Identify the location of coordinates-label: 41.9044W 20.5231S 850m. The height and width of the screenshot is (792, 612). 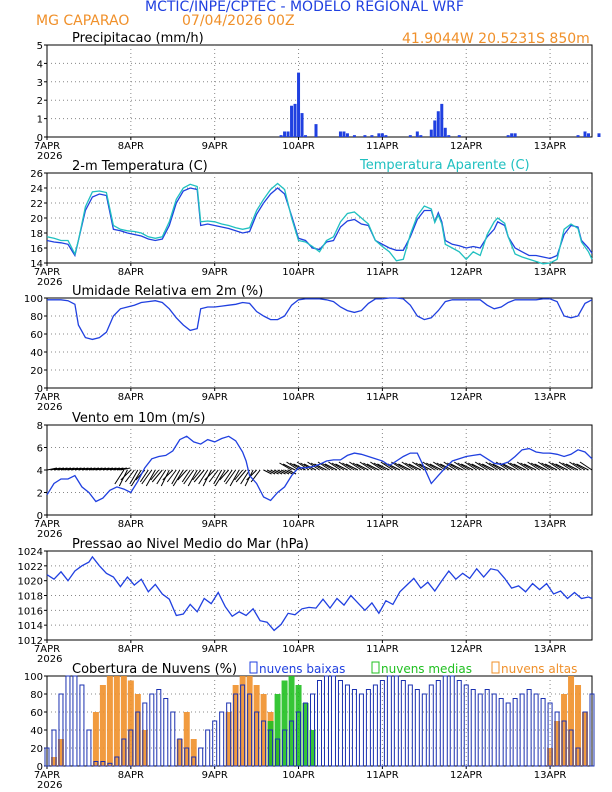
(496, 39).